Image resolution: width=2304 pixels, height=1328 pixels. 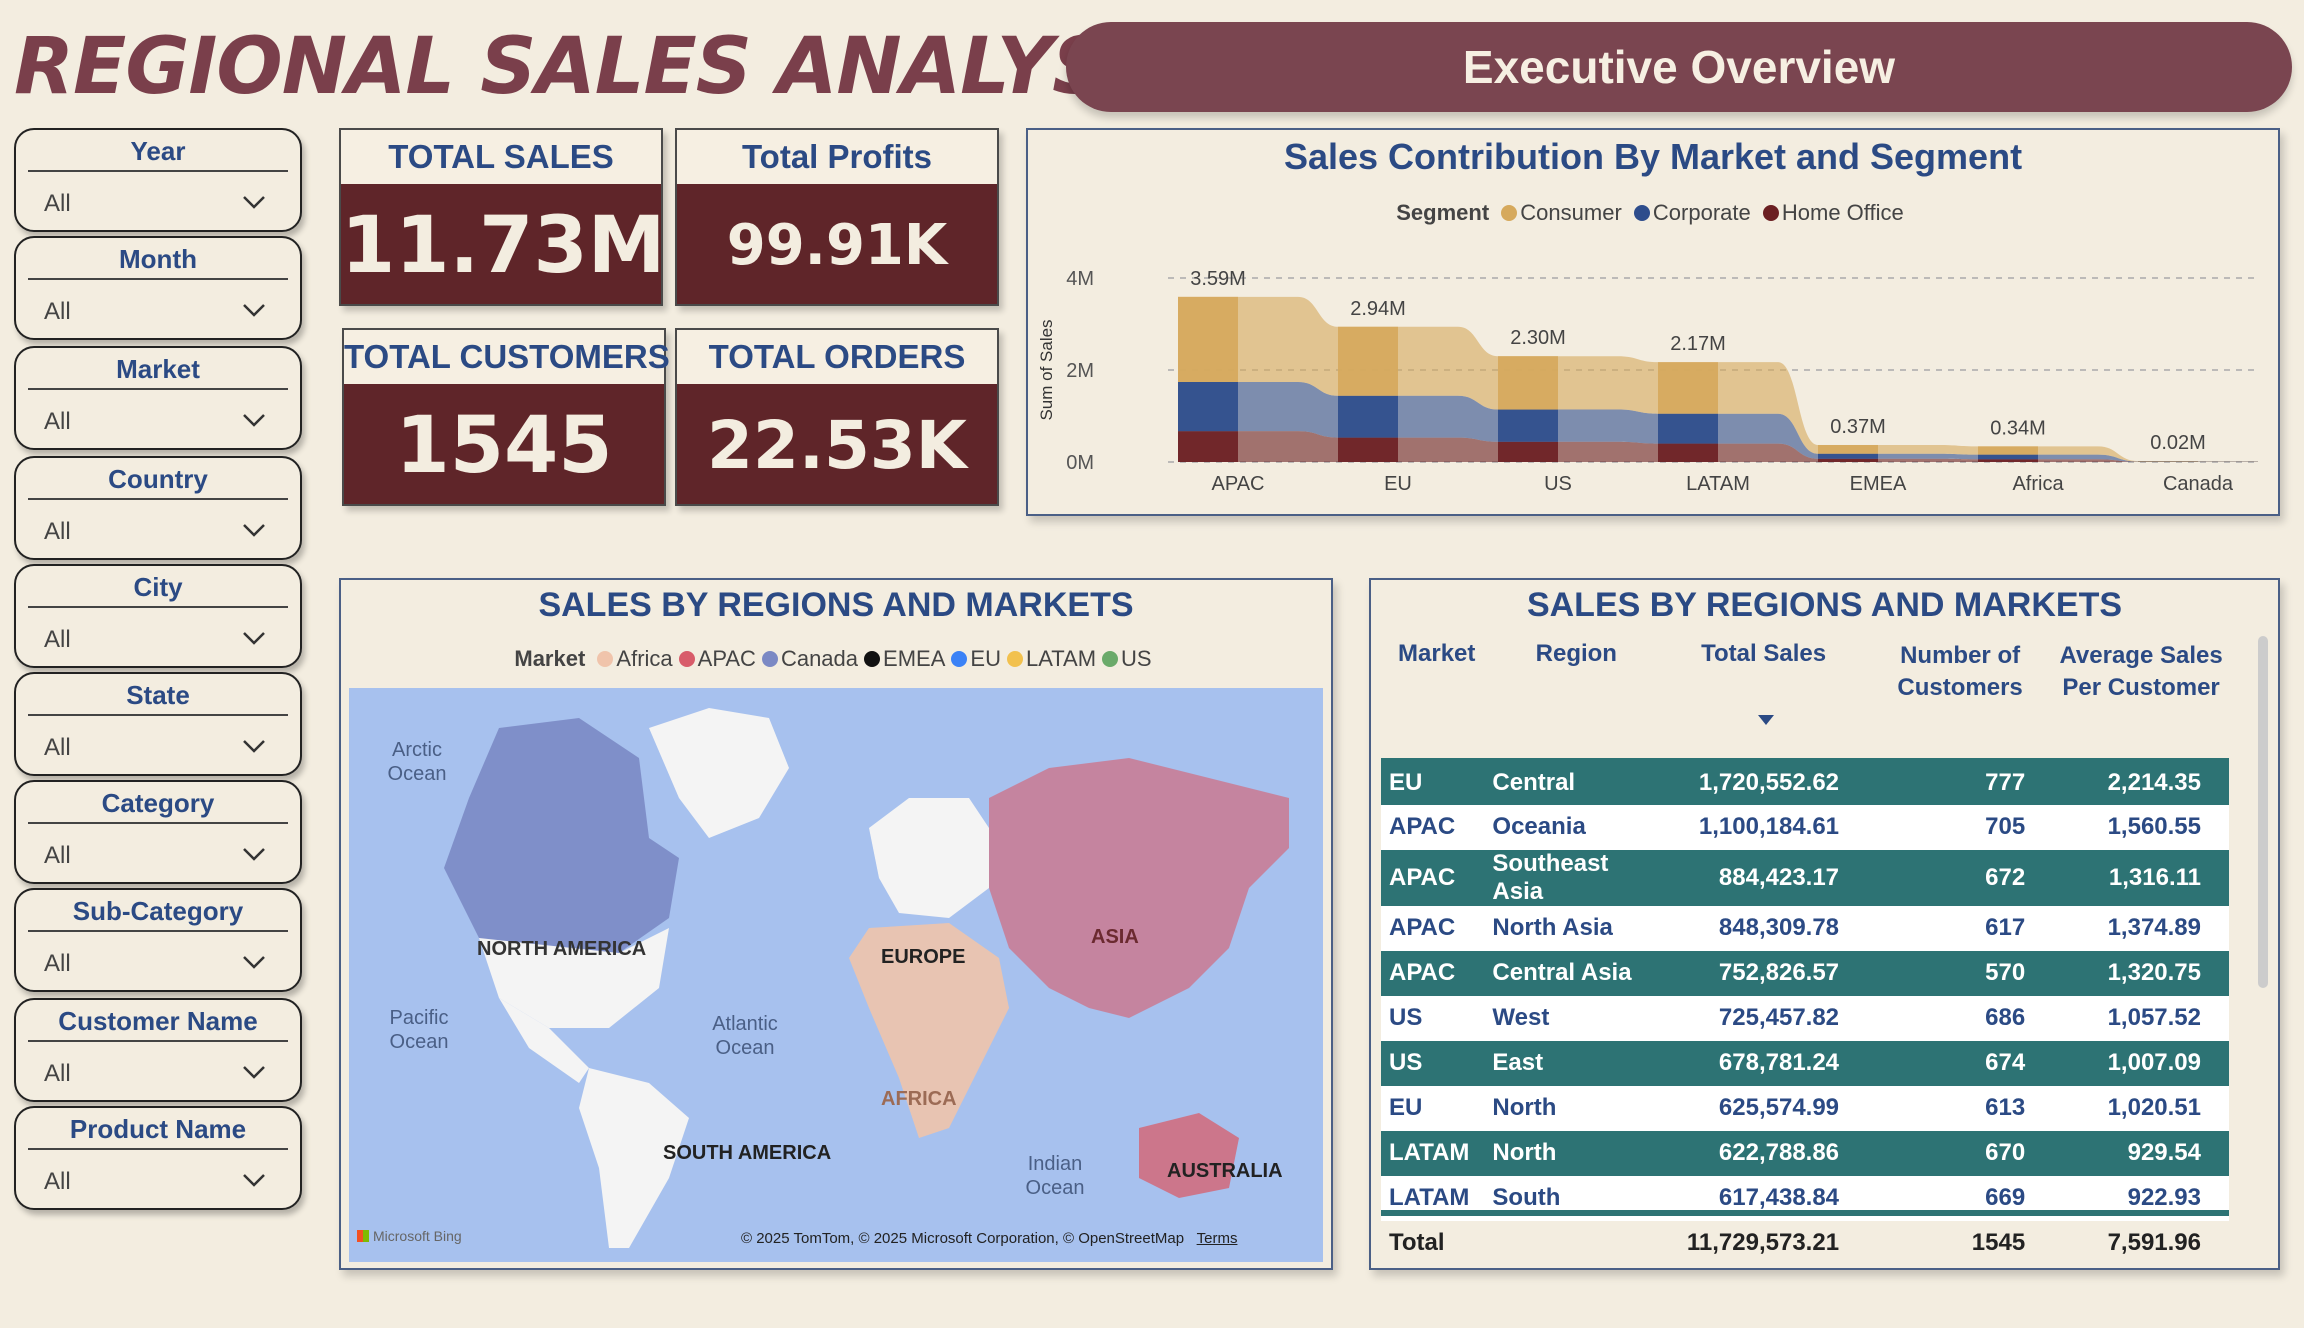 I want to click on sort-desc-icon, so click(x=1766, y=720).